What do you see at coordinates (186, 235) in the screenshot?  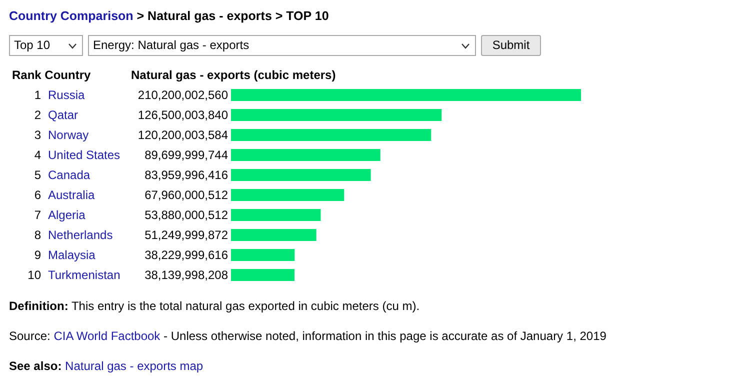 I see `data-label: 51,249,999,872` at bounding box center [186, 235].